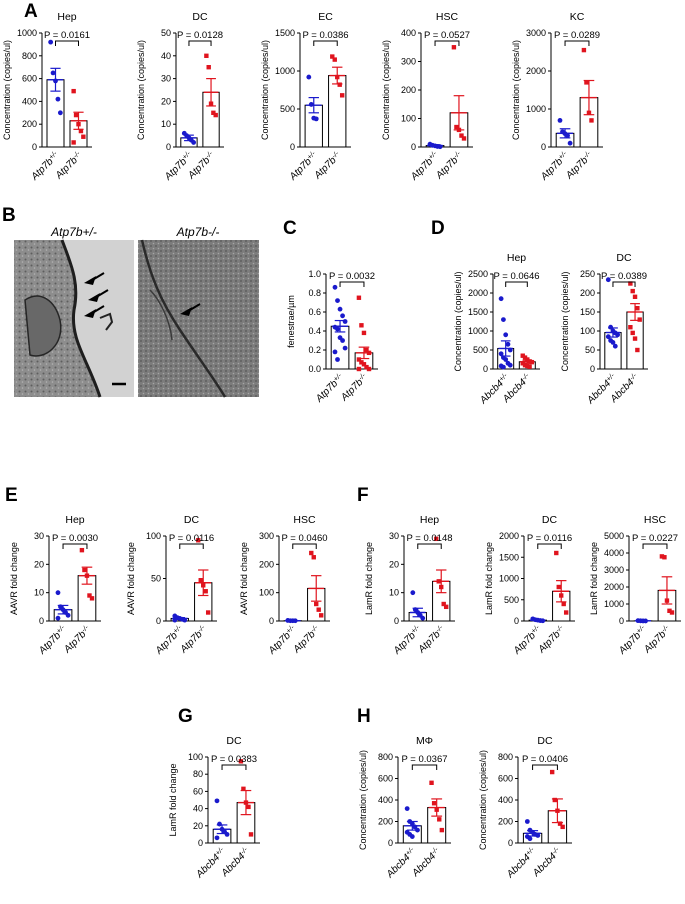 The height and width of the screenshot is (904, 685). What do you see at coordinates (39, 593) in the screenshot?
I see `y-tick-label: 10` at bounding box center [39, 593].